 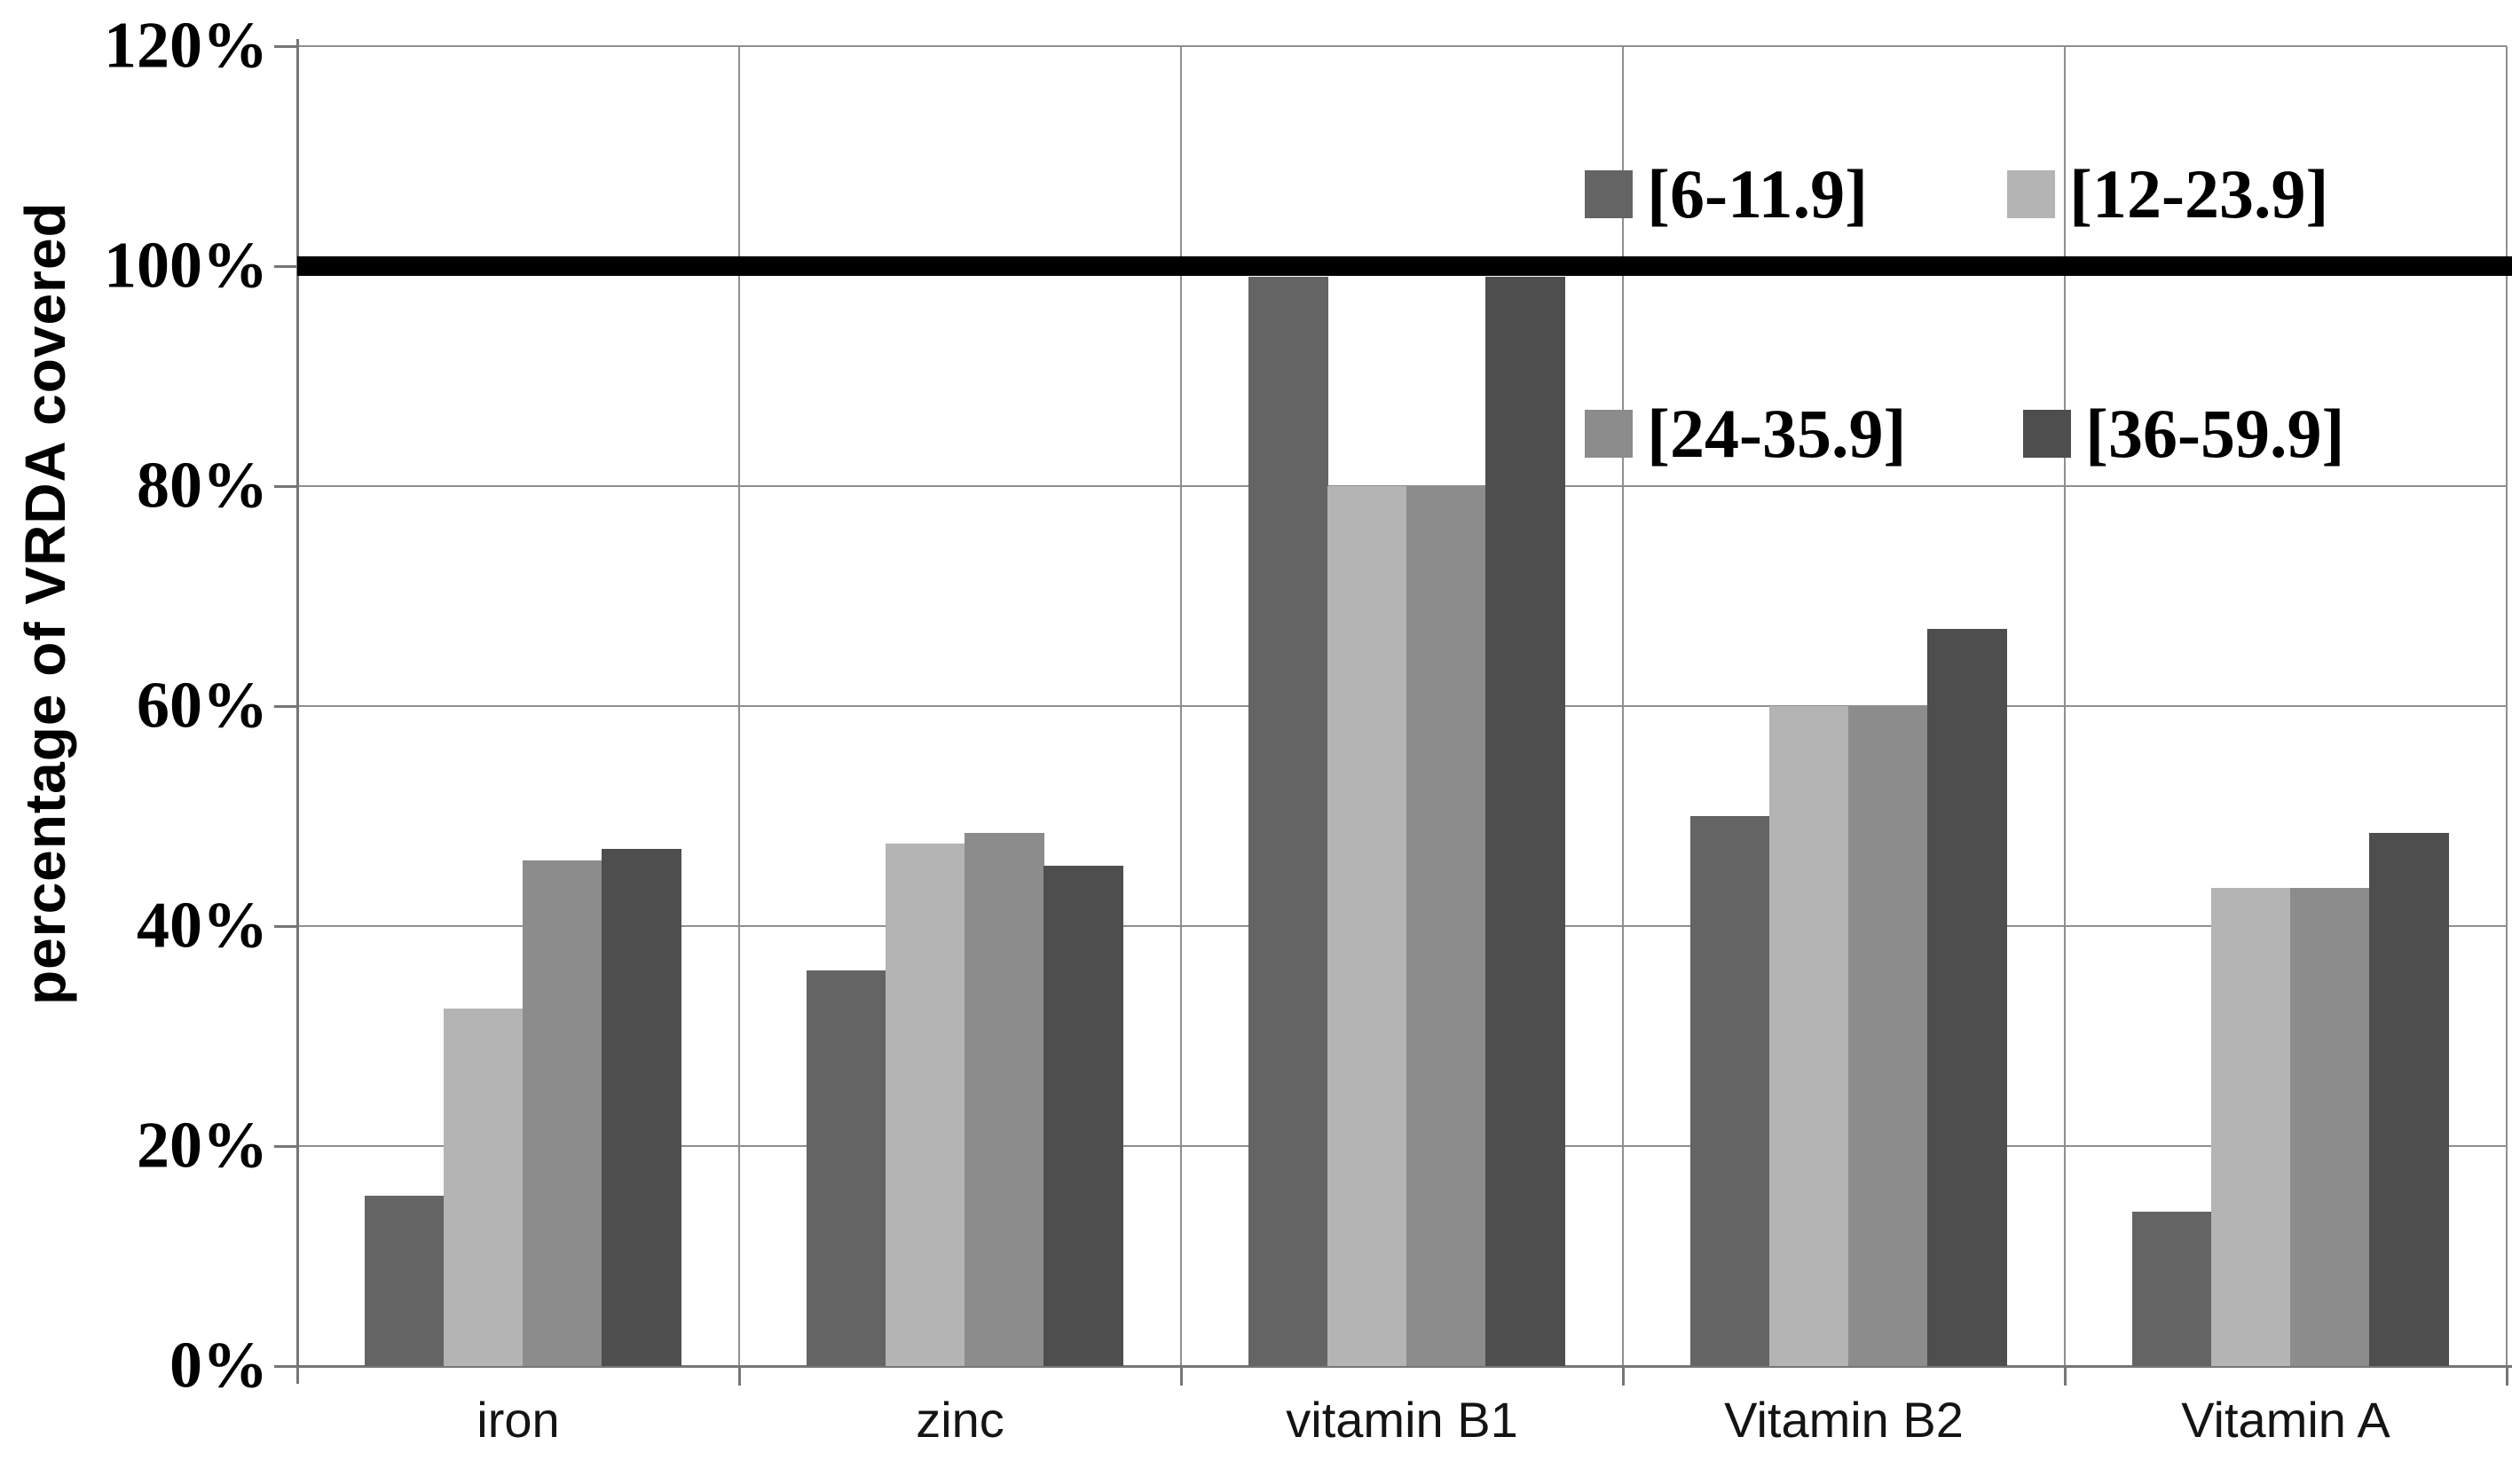 What do you see at coordinates (1402, 1420) in the screenshot?
I see `x-category-label: vitamin B1` at bounding box center [1402, 1420].